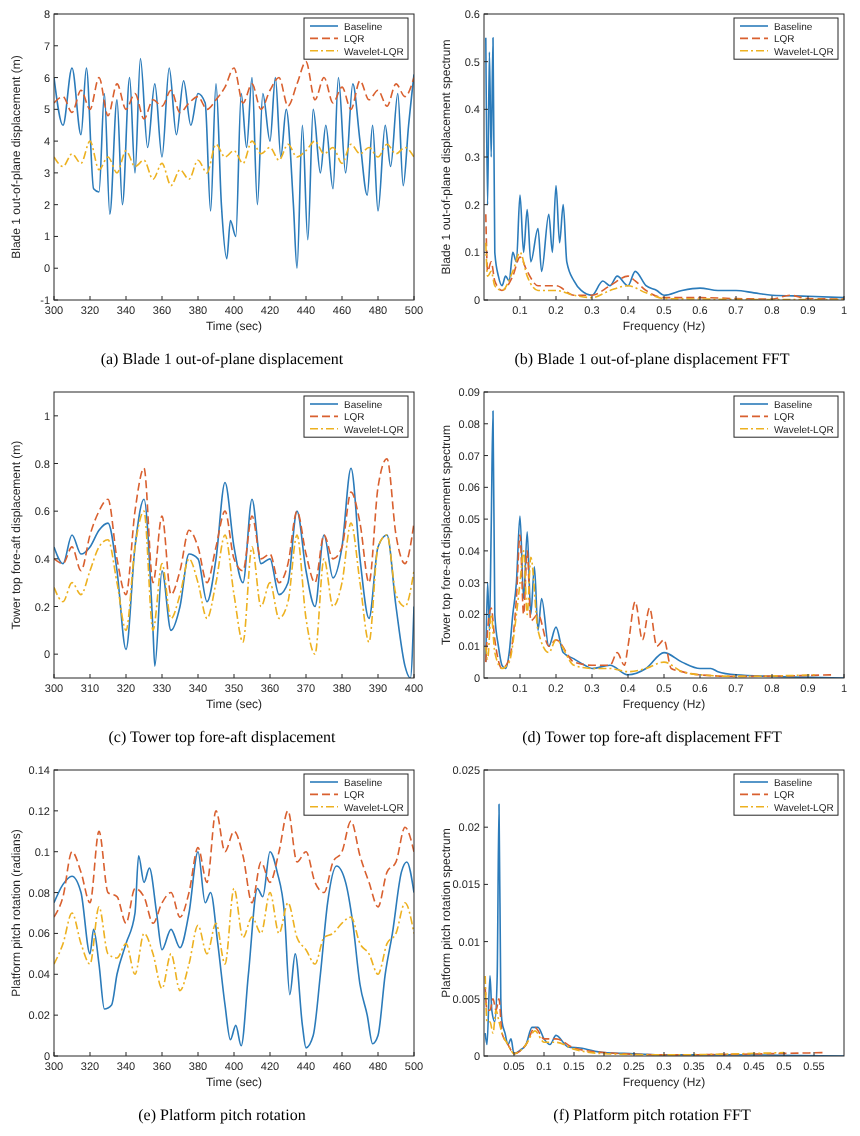 The width and height of the screenshot is (860, 1136). I want to click on text: (f) Platform pitch rotation FFT, so click(652, 1115).